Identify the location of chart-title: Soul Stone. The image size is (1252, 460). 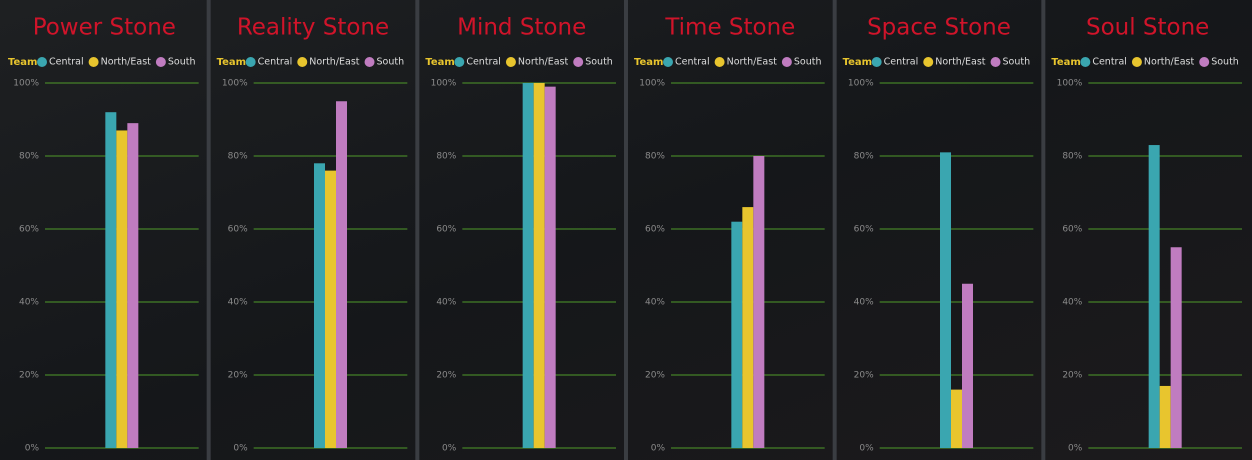
(1147, 28).